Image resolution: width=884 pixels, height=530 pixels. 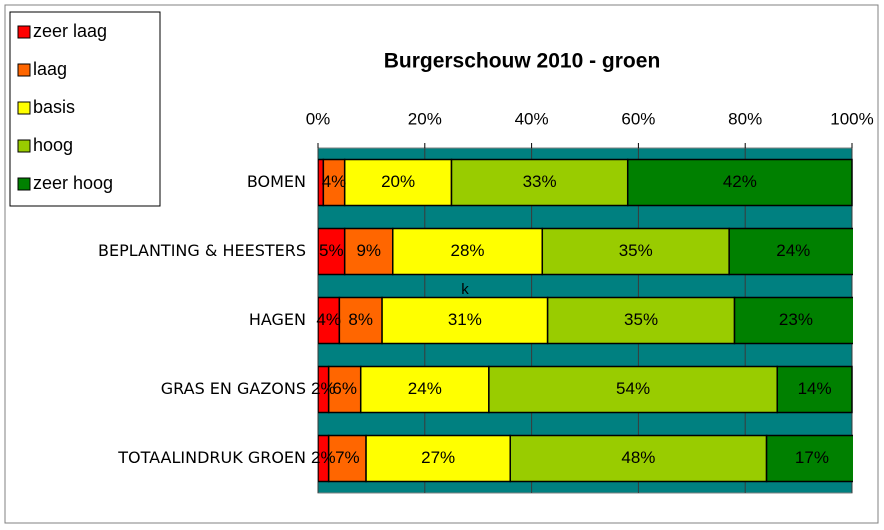 I want to click on data-label: 42%, so click(x=740, y=181).